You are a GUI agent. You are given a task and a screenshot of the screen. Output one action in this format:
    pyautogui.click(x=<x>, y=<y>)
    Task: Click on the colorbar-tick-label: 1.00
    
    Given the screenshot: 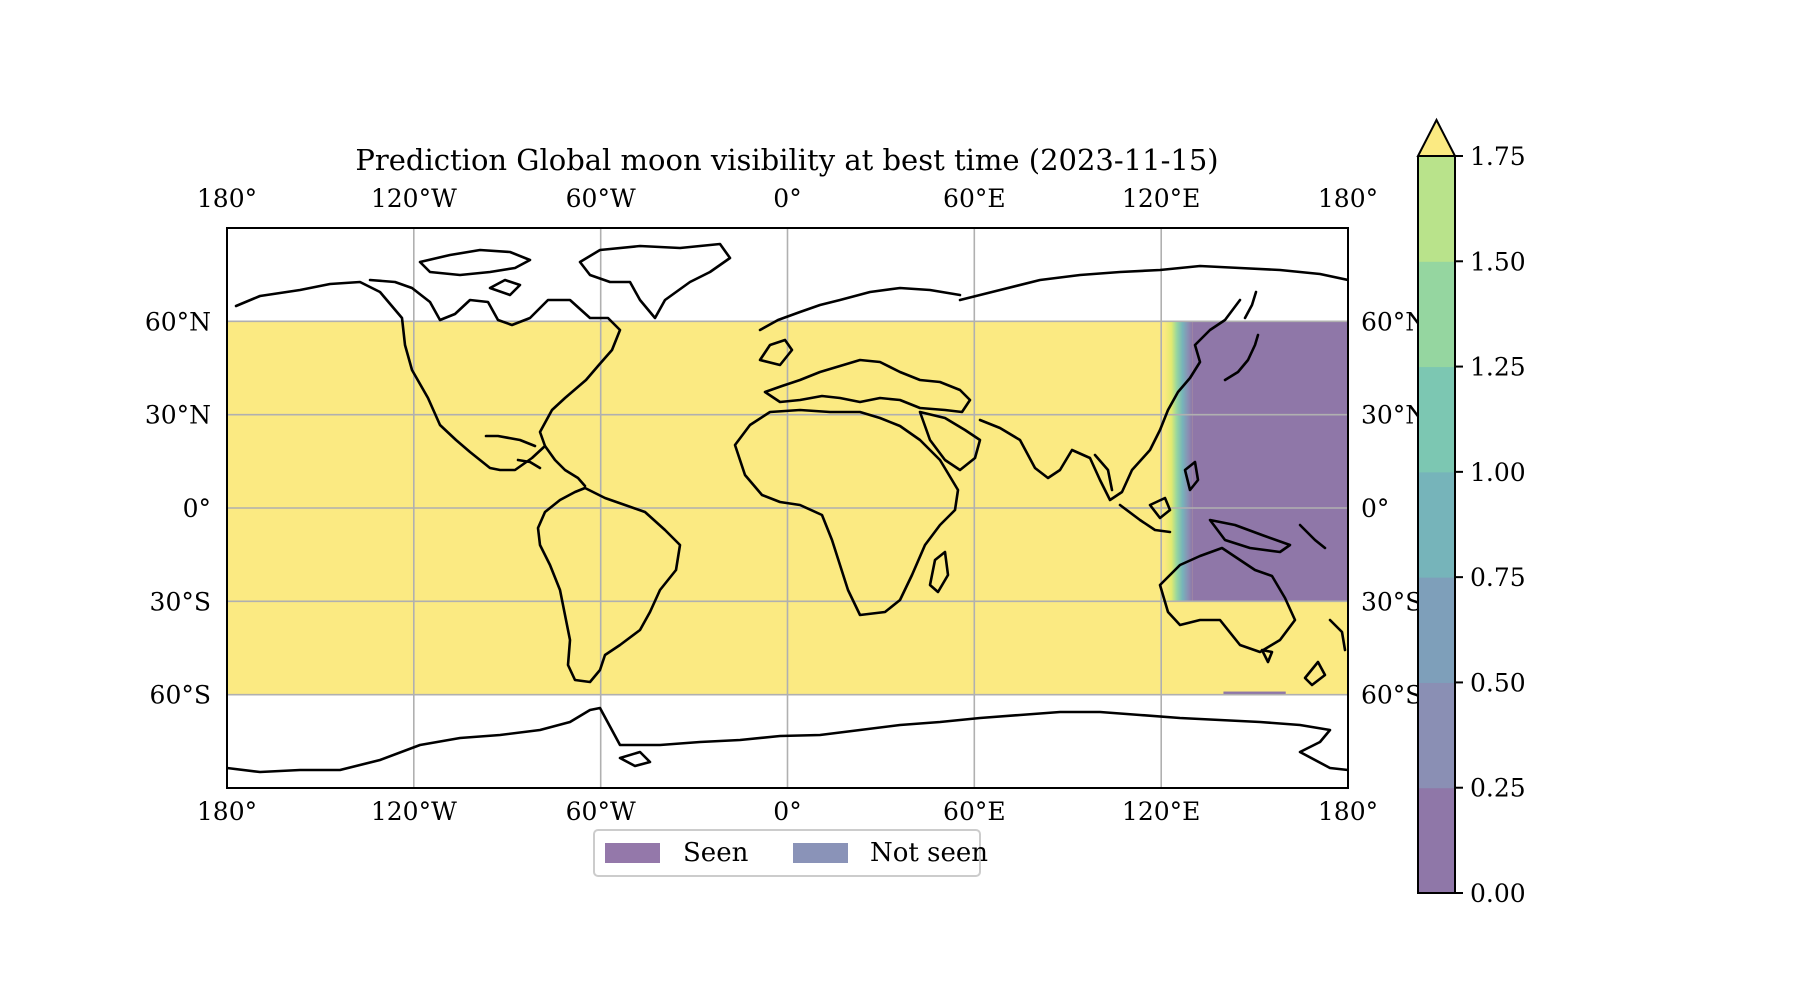 What is the action you would take?
    pyautogui.click(x=1498, y=472)
    